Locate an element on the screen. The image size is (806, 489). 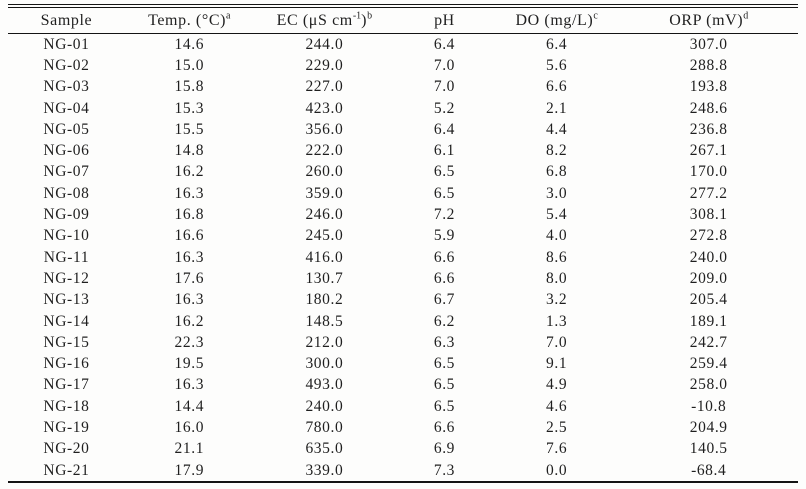
table-row: NG-02 15.0 229.0 7.0 5.6 288.8 is located at coordinates (403, 65).